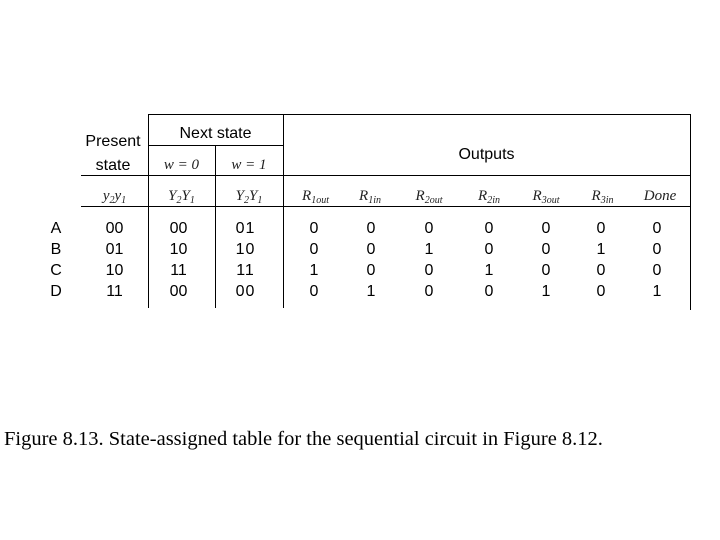  Describe the element at coordinates (315, 197) in the screenshot. I see `output-name-r1out: R1out` at that location.